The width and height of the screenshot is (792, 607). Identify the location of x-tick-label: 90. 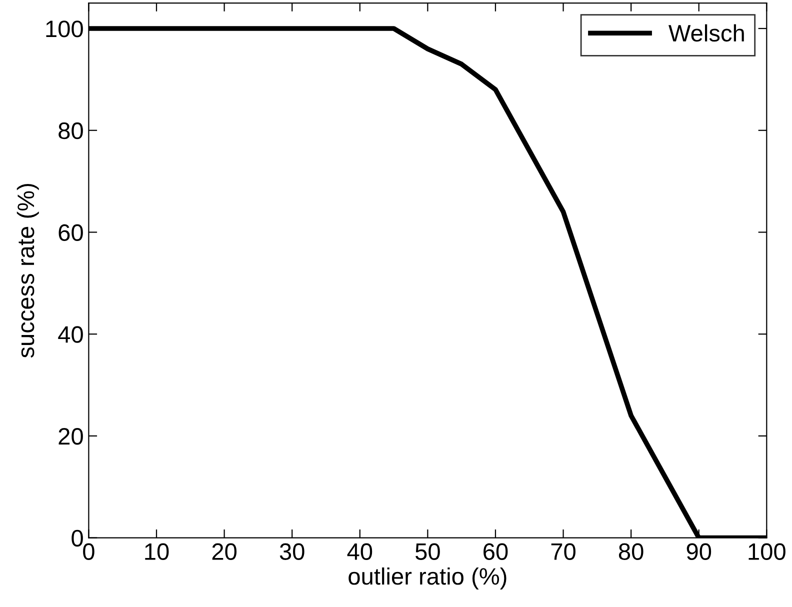
(699, 551).